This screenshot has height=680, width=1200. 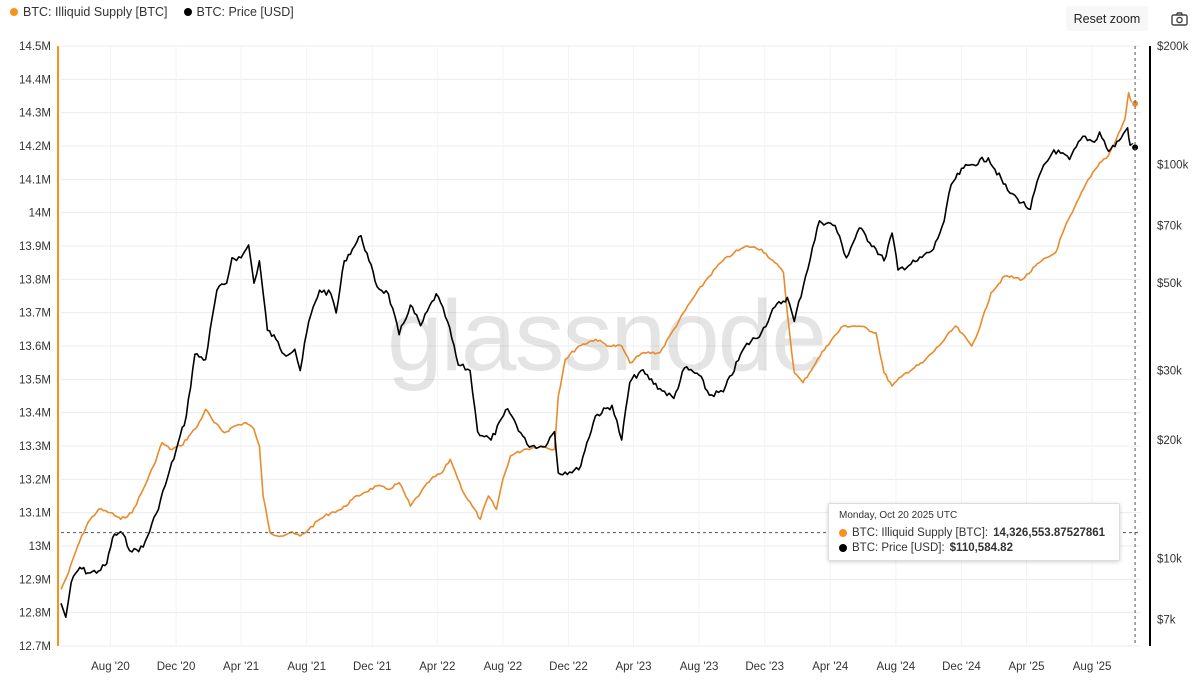 I want to click on y-left-tick-label: 13.5M, so click(x=35, y=380).